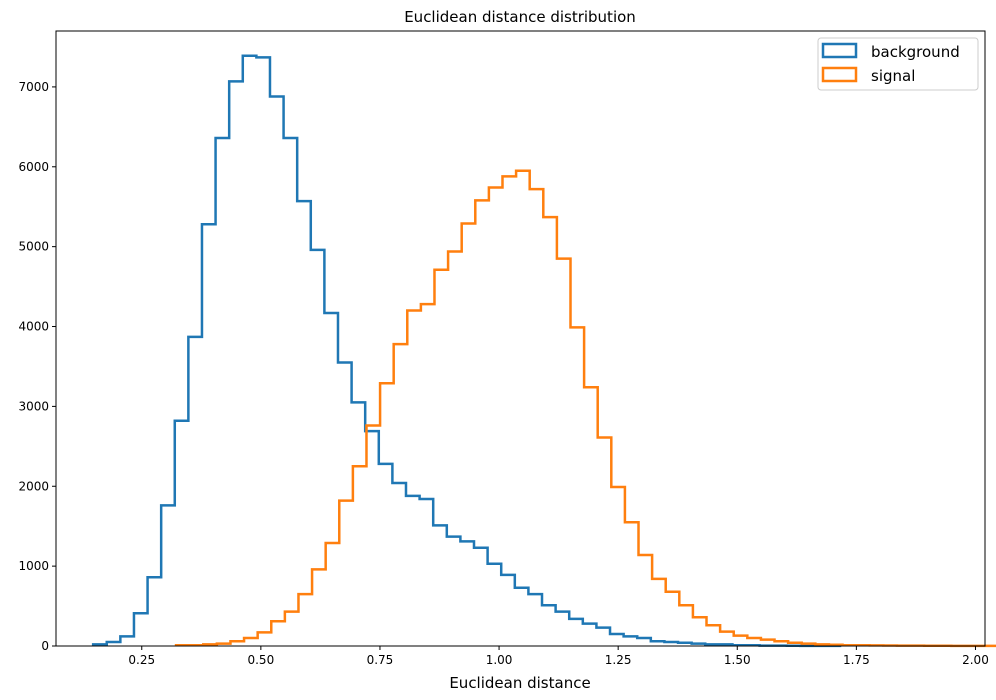 The height and width of the screenshot is (700, 996). What do you see at coordinates (618, 660) in the screenshot?
I see `x-tick-label: 1.25` at bounding box center [618, 660].